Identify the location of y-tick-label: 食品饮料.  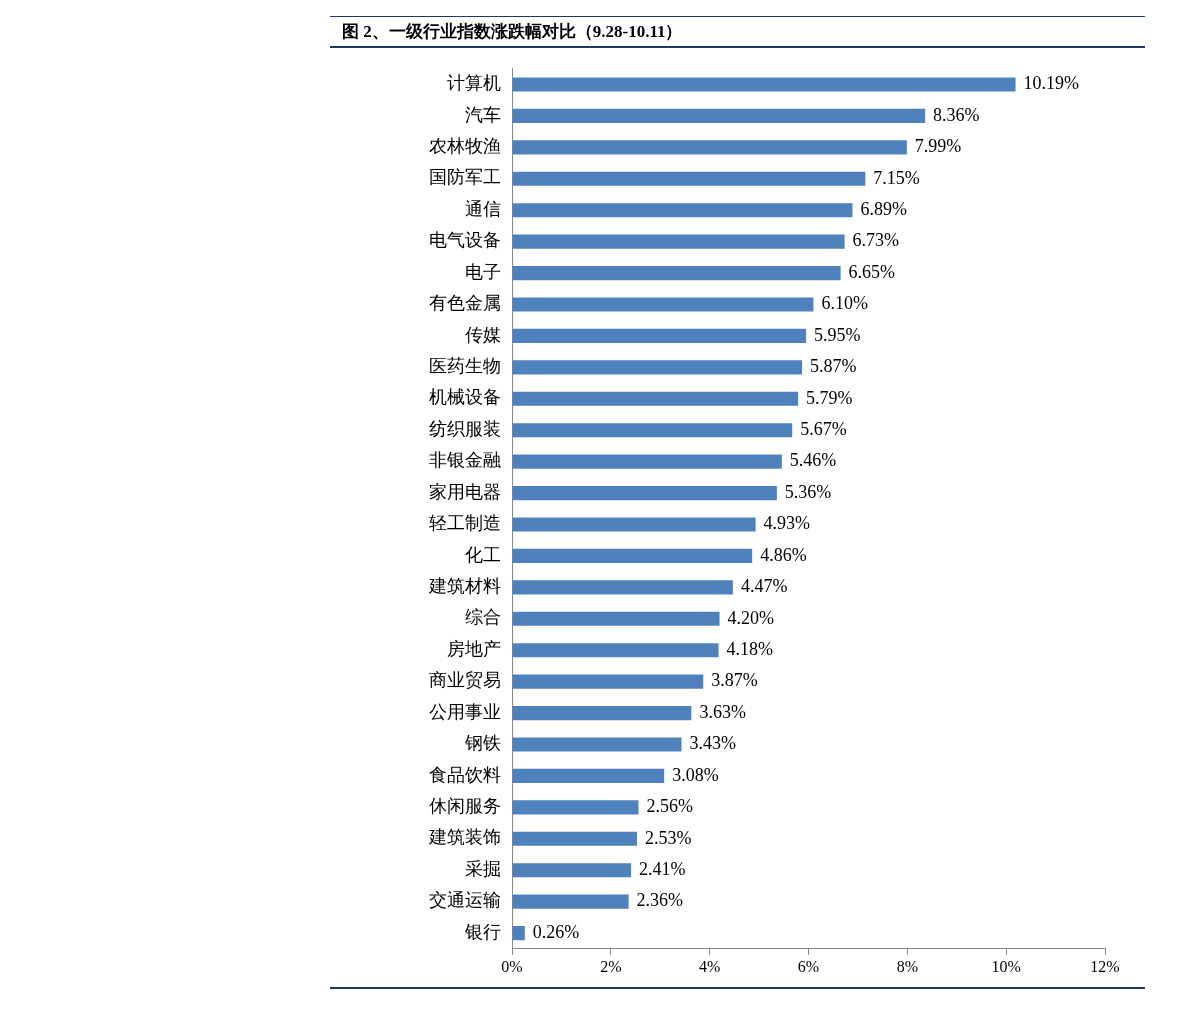
(465, 774).